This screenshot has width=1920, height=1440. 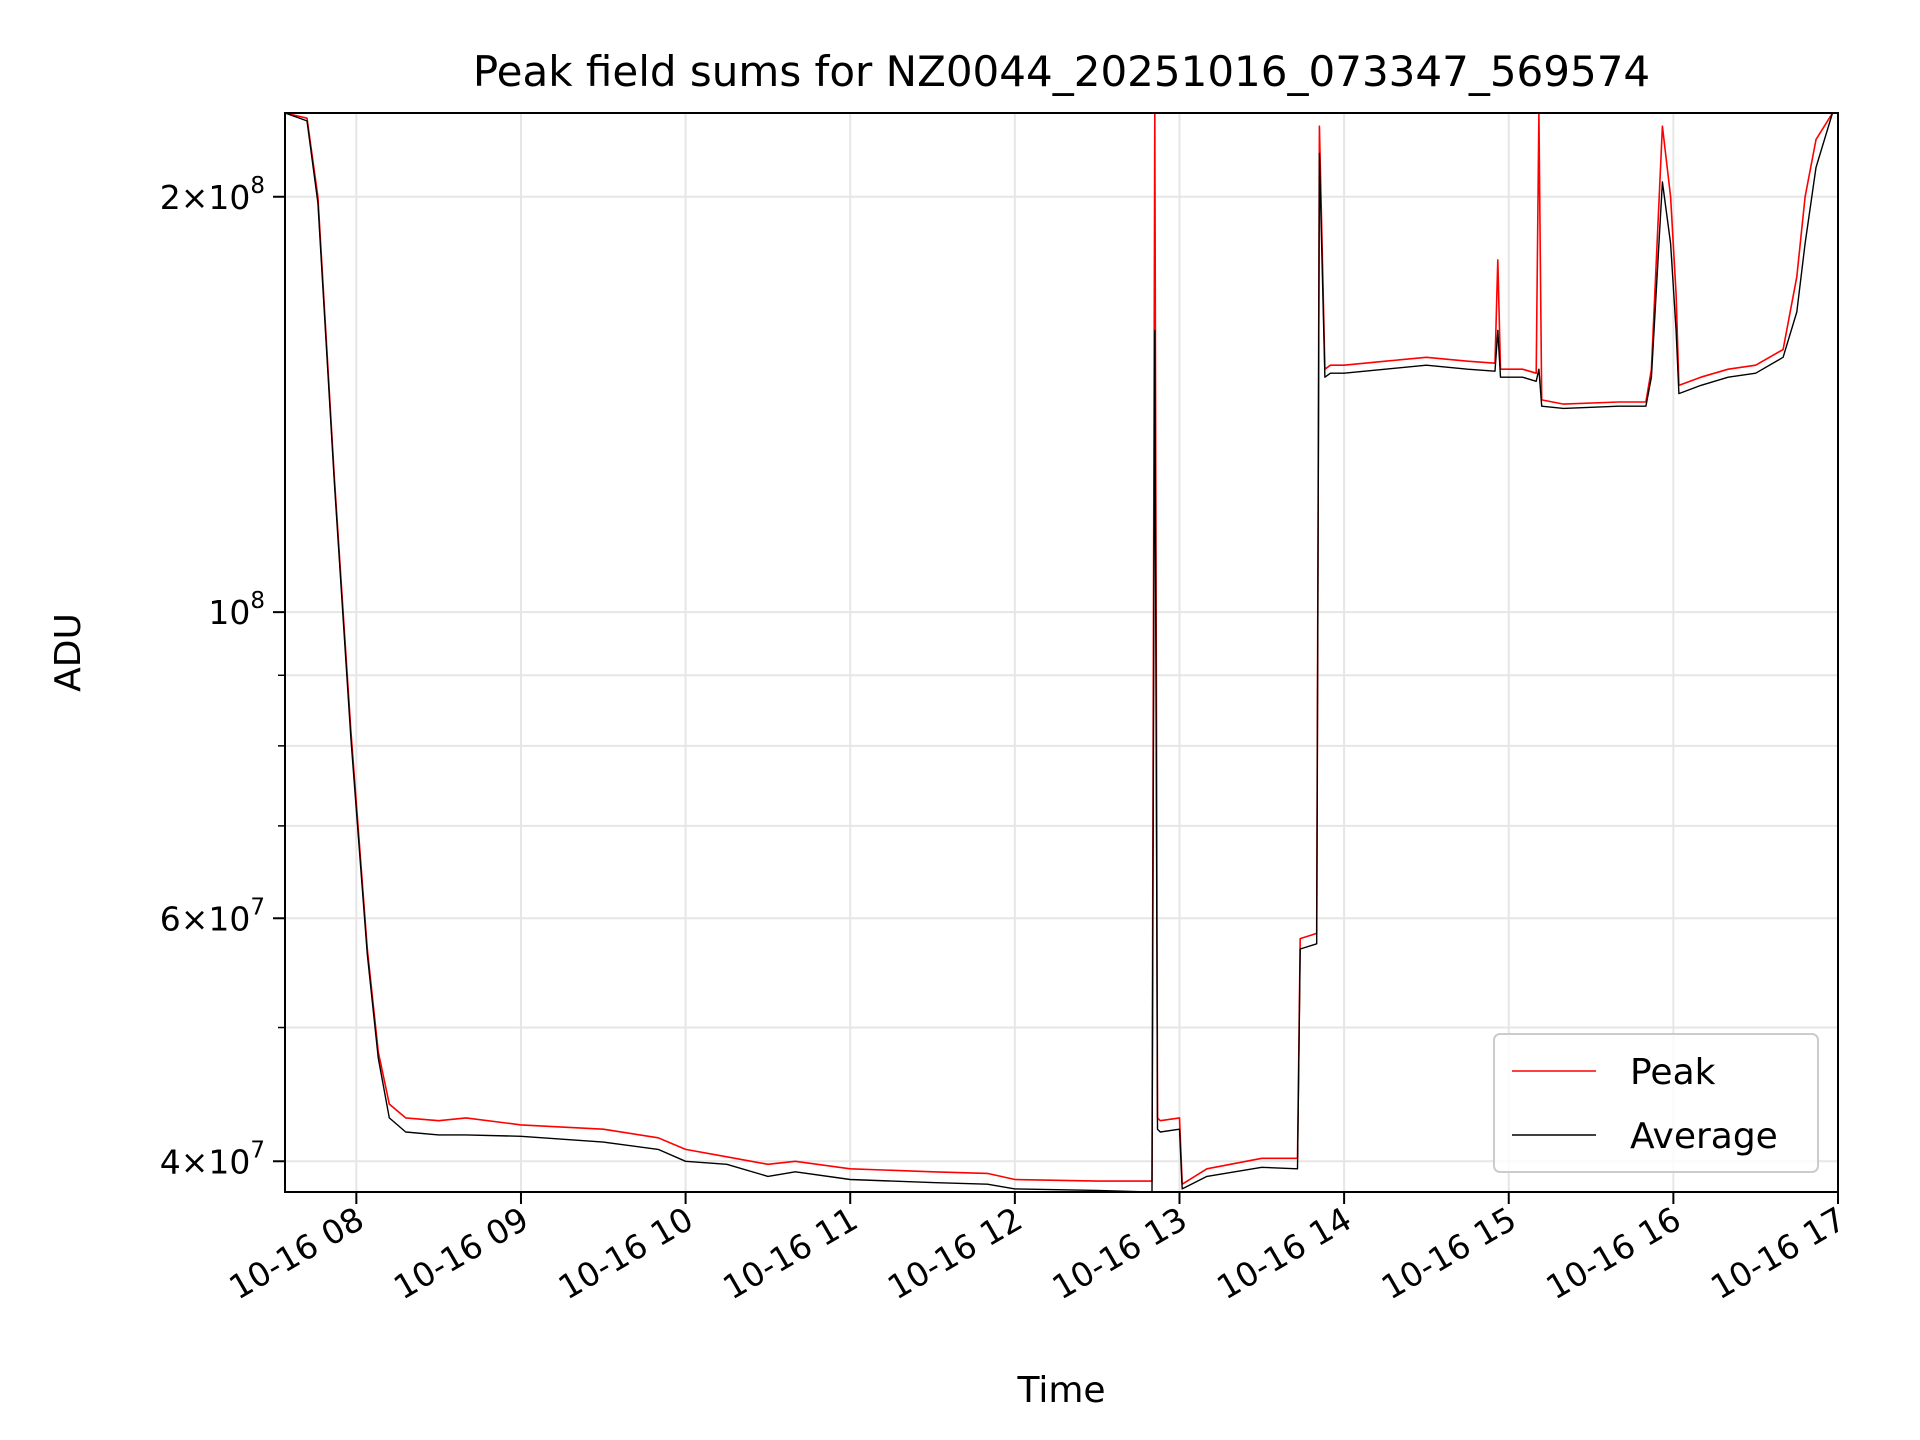 What do you see at coordinates (68, 652) in the screenshot?
I see `y-axis-label: ADU` at bounding box center [68, 652].